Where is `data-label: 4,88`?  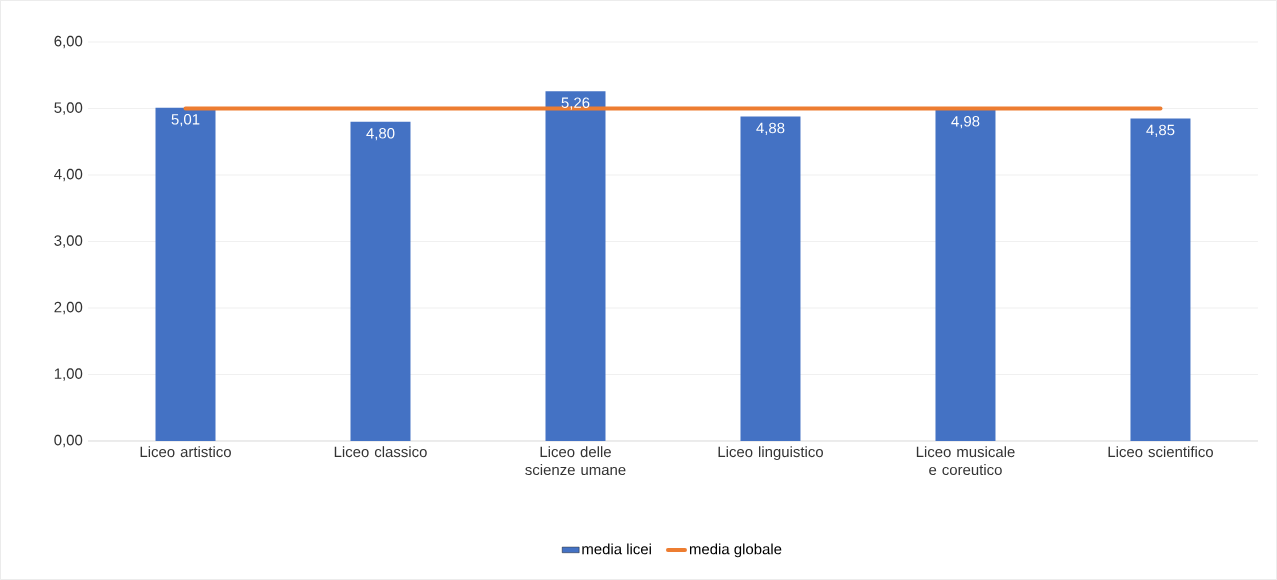 data-label: 4,88 is located at coordinates (770, 129).